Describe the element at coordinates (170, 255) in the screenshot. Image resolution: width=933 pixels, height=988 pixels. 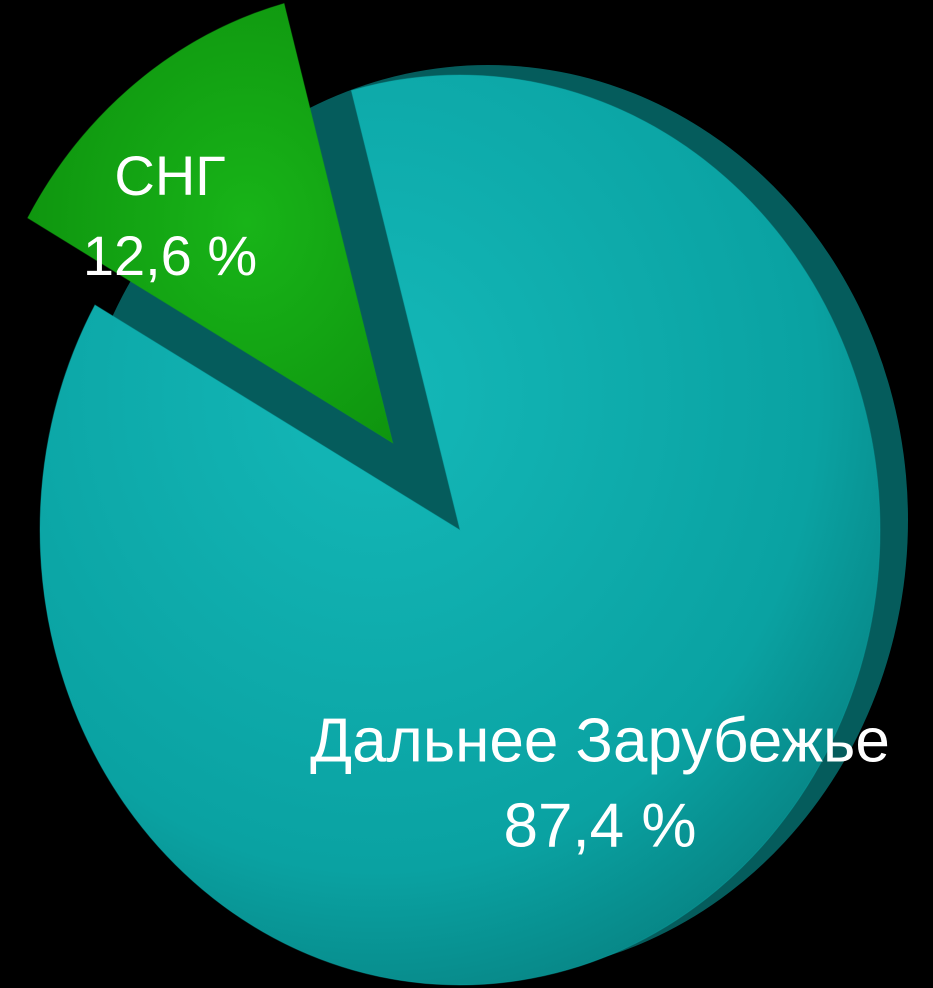
I see `value-label: 12,6 %` at that location.